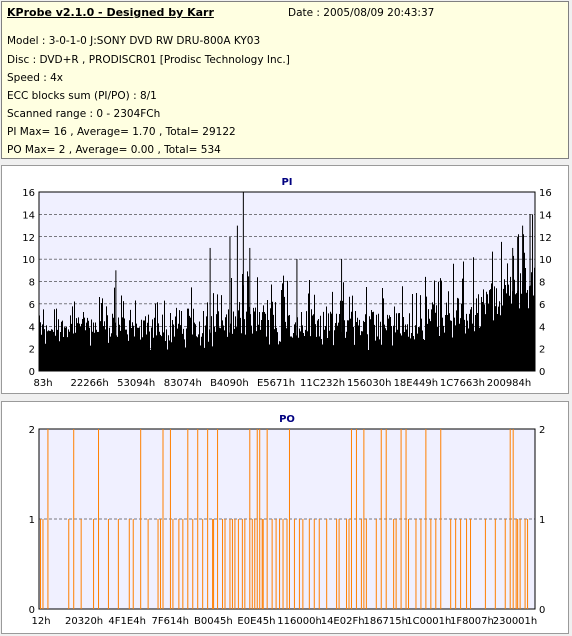 The height and width of the screenshot is (636, 572). I want to click on y-tick-label-right: 6, so click(542, 305).